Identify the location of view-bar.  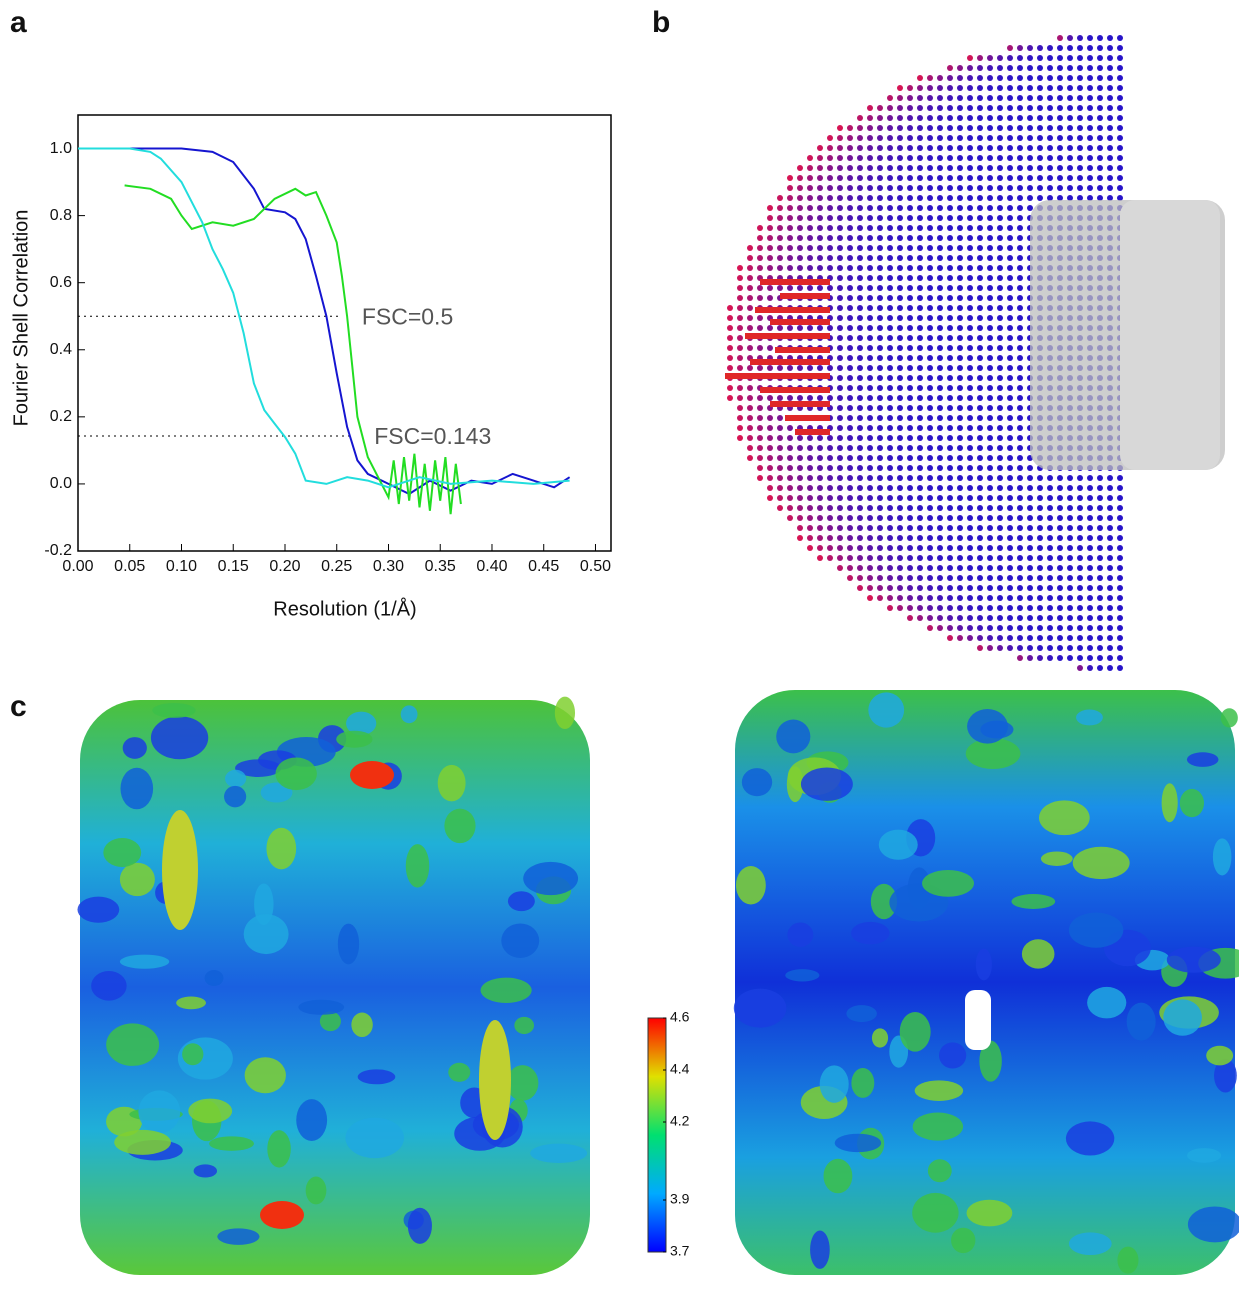
(777, 376).